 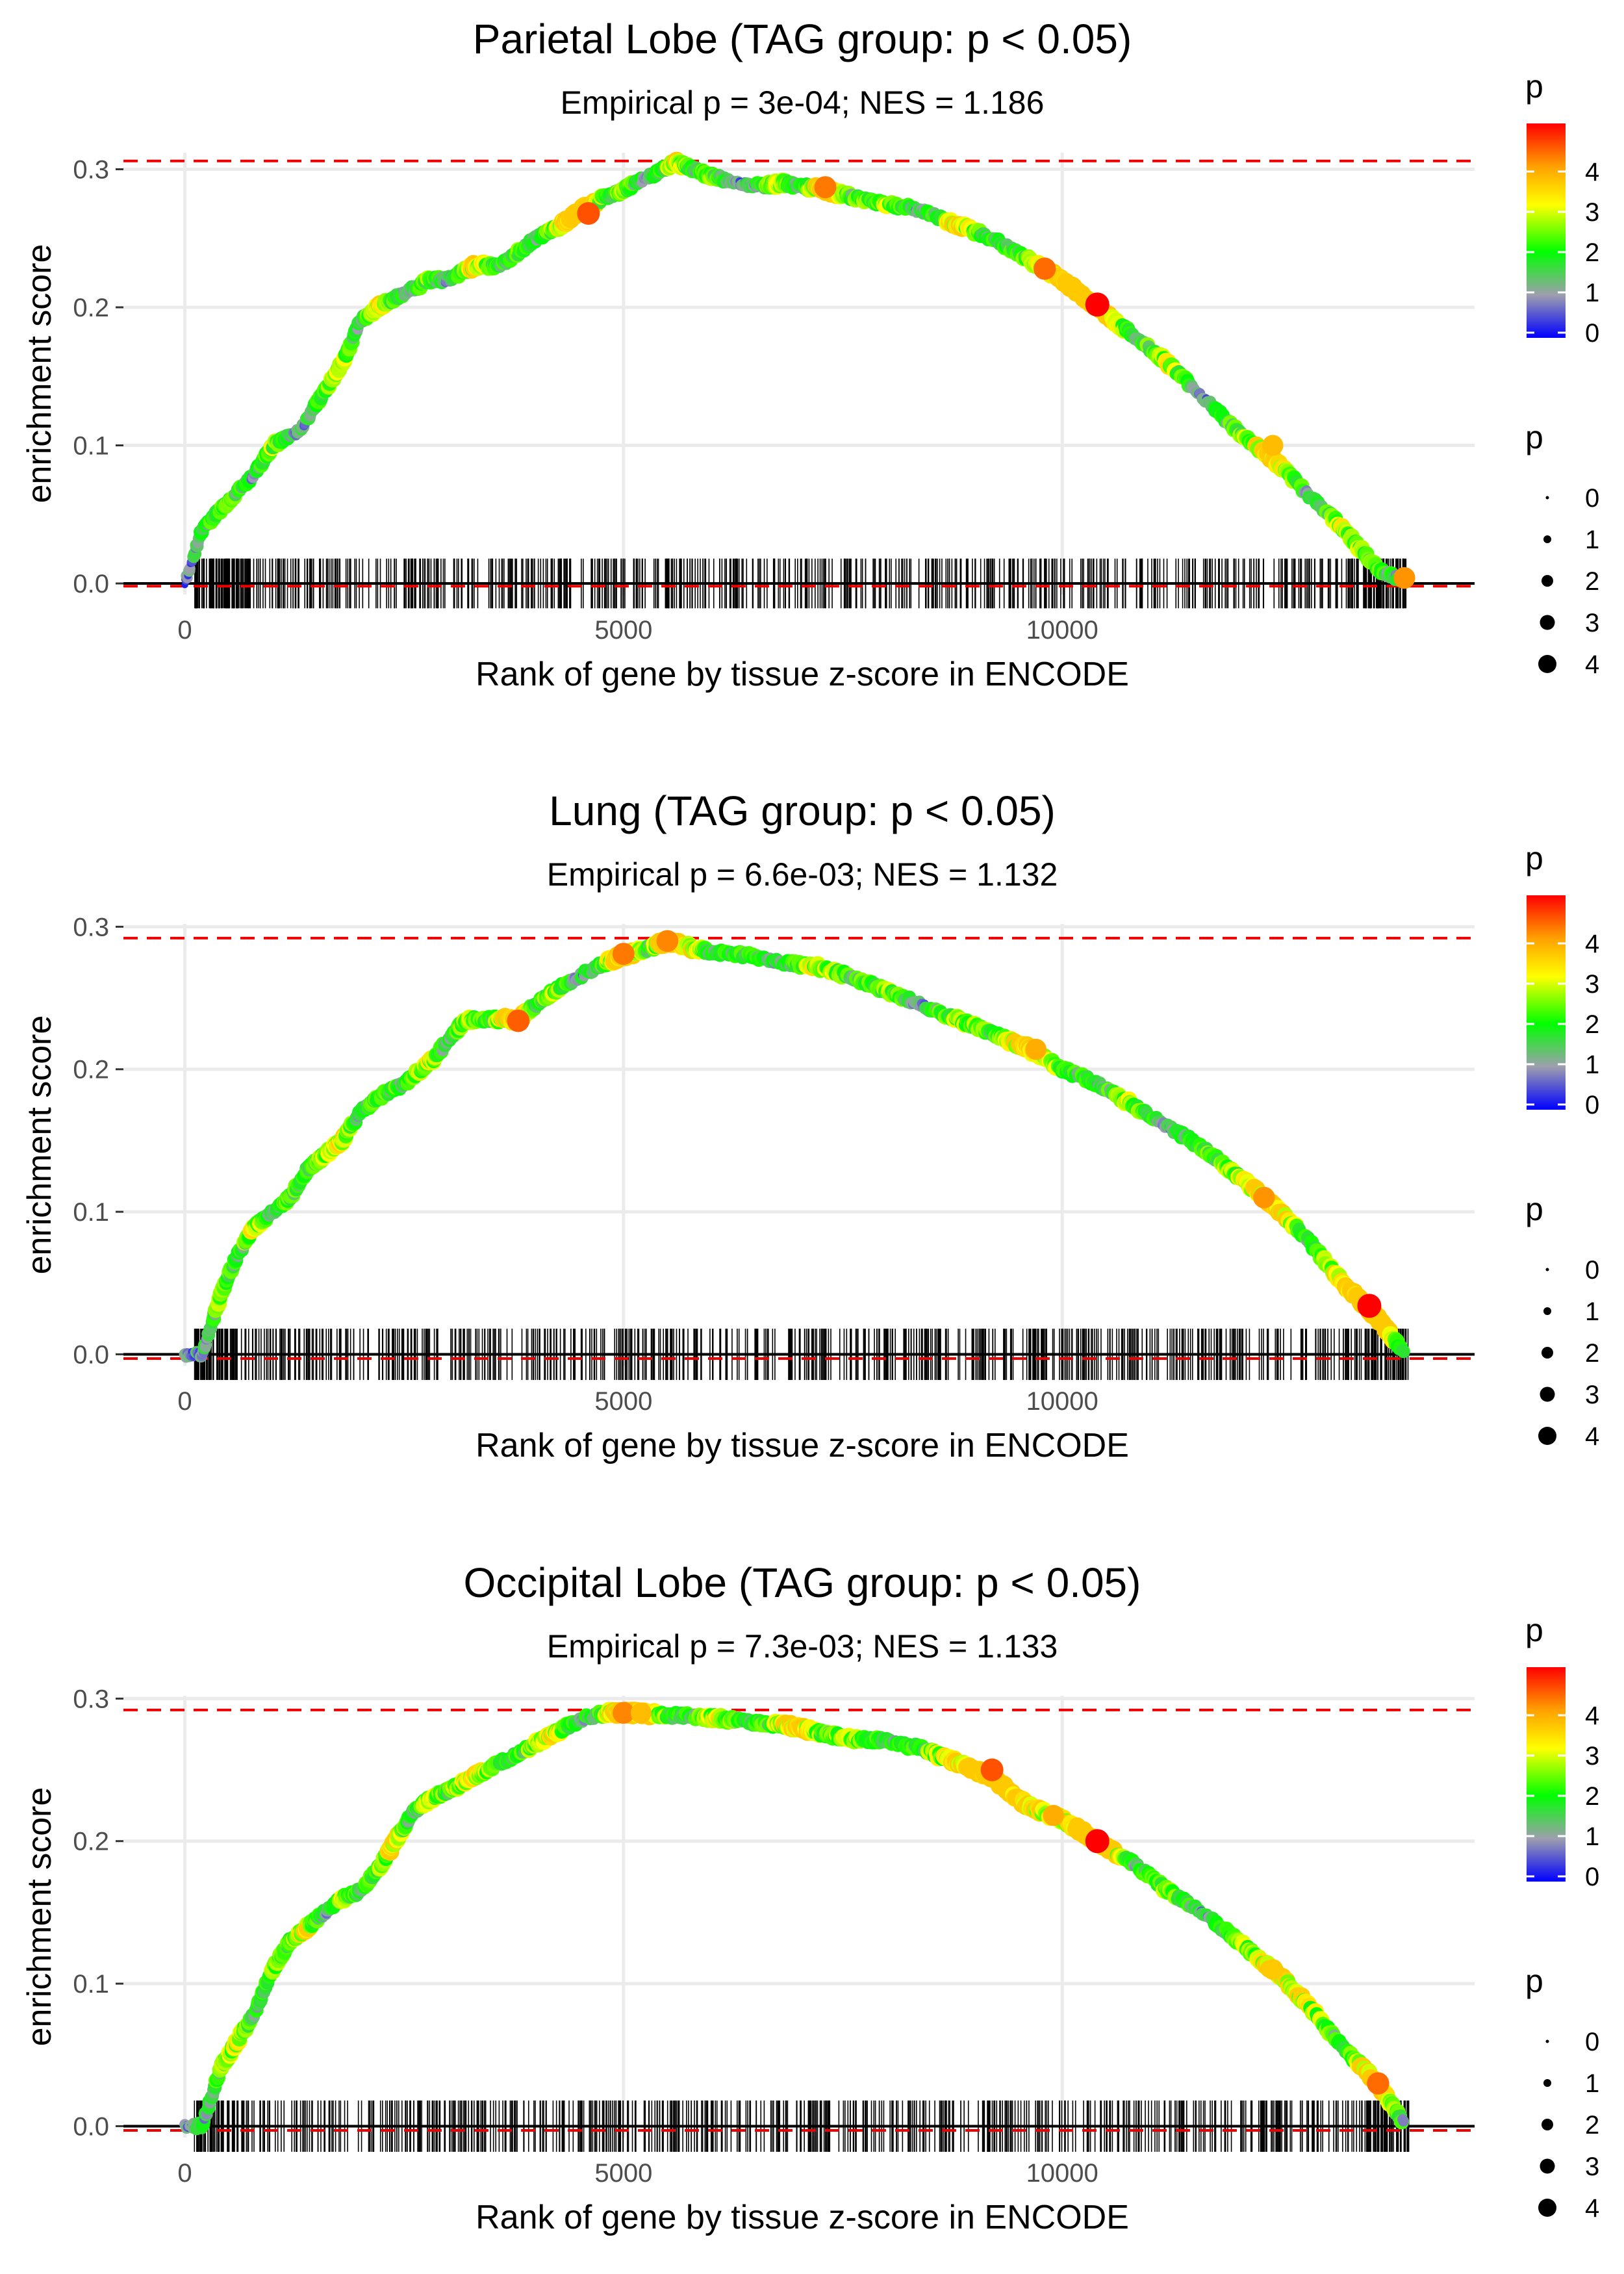 What do you see at coordinates (802, 874) in the screenshot?
I see `chart-subtitle: Empirical p = 6.6e-03; NES = 1.132` at bounding box center [802, 874].